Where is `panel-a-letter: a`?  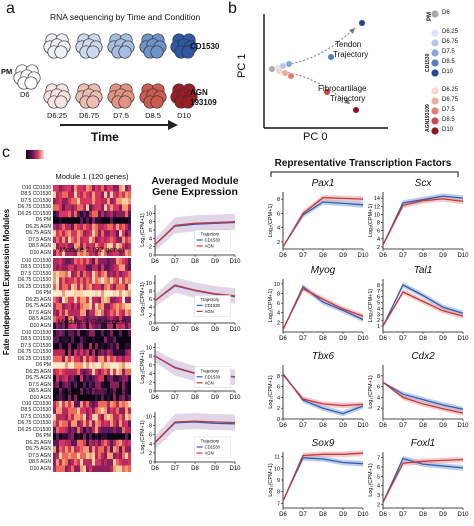
panel-a-letter: a is located at coordinates (10, 8).